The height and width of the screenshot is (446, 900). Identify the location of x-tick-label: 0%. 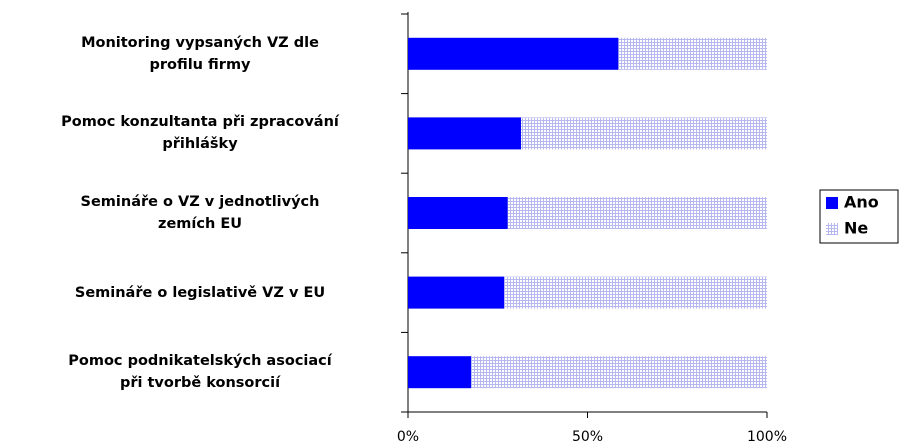
(408, 437).